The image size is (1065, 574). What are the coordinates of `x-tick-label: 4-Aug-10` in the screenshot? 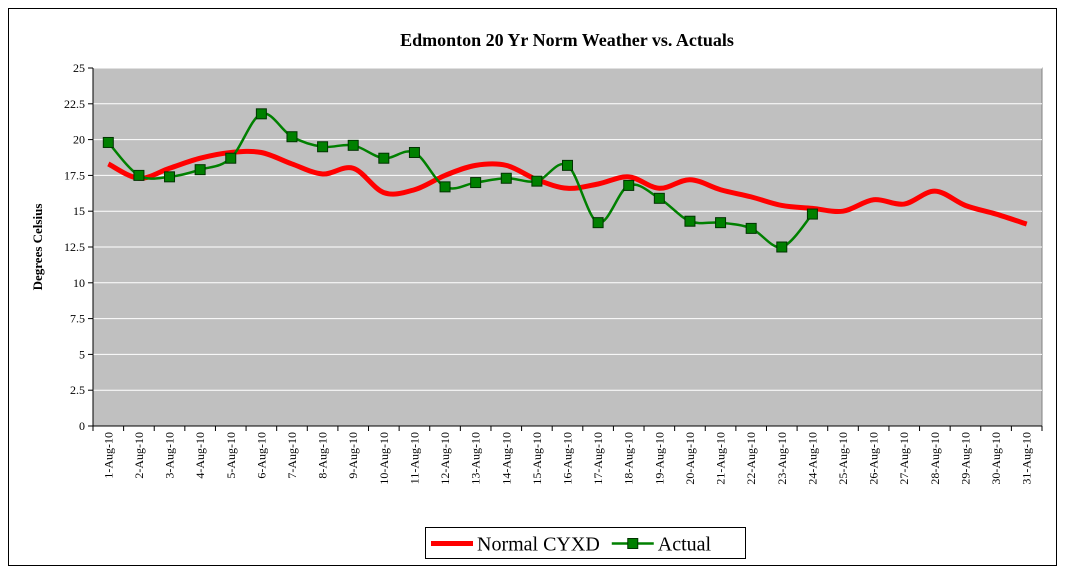 It's located at (200, 455).